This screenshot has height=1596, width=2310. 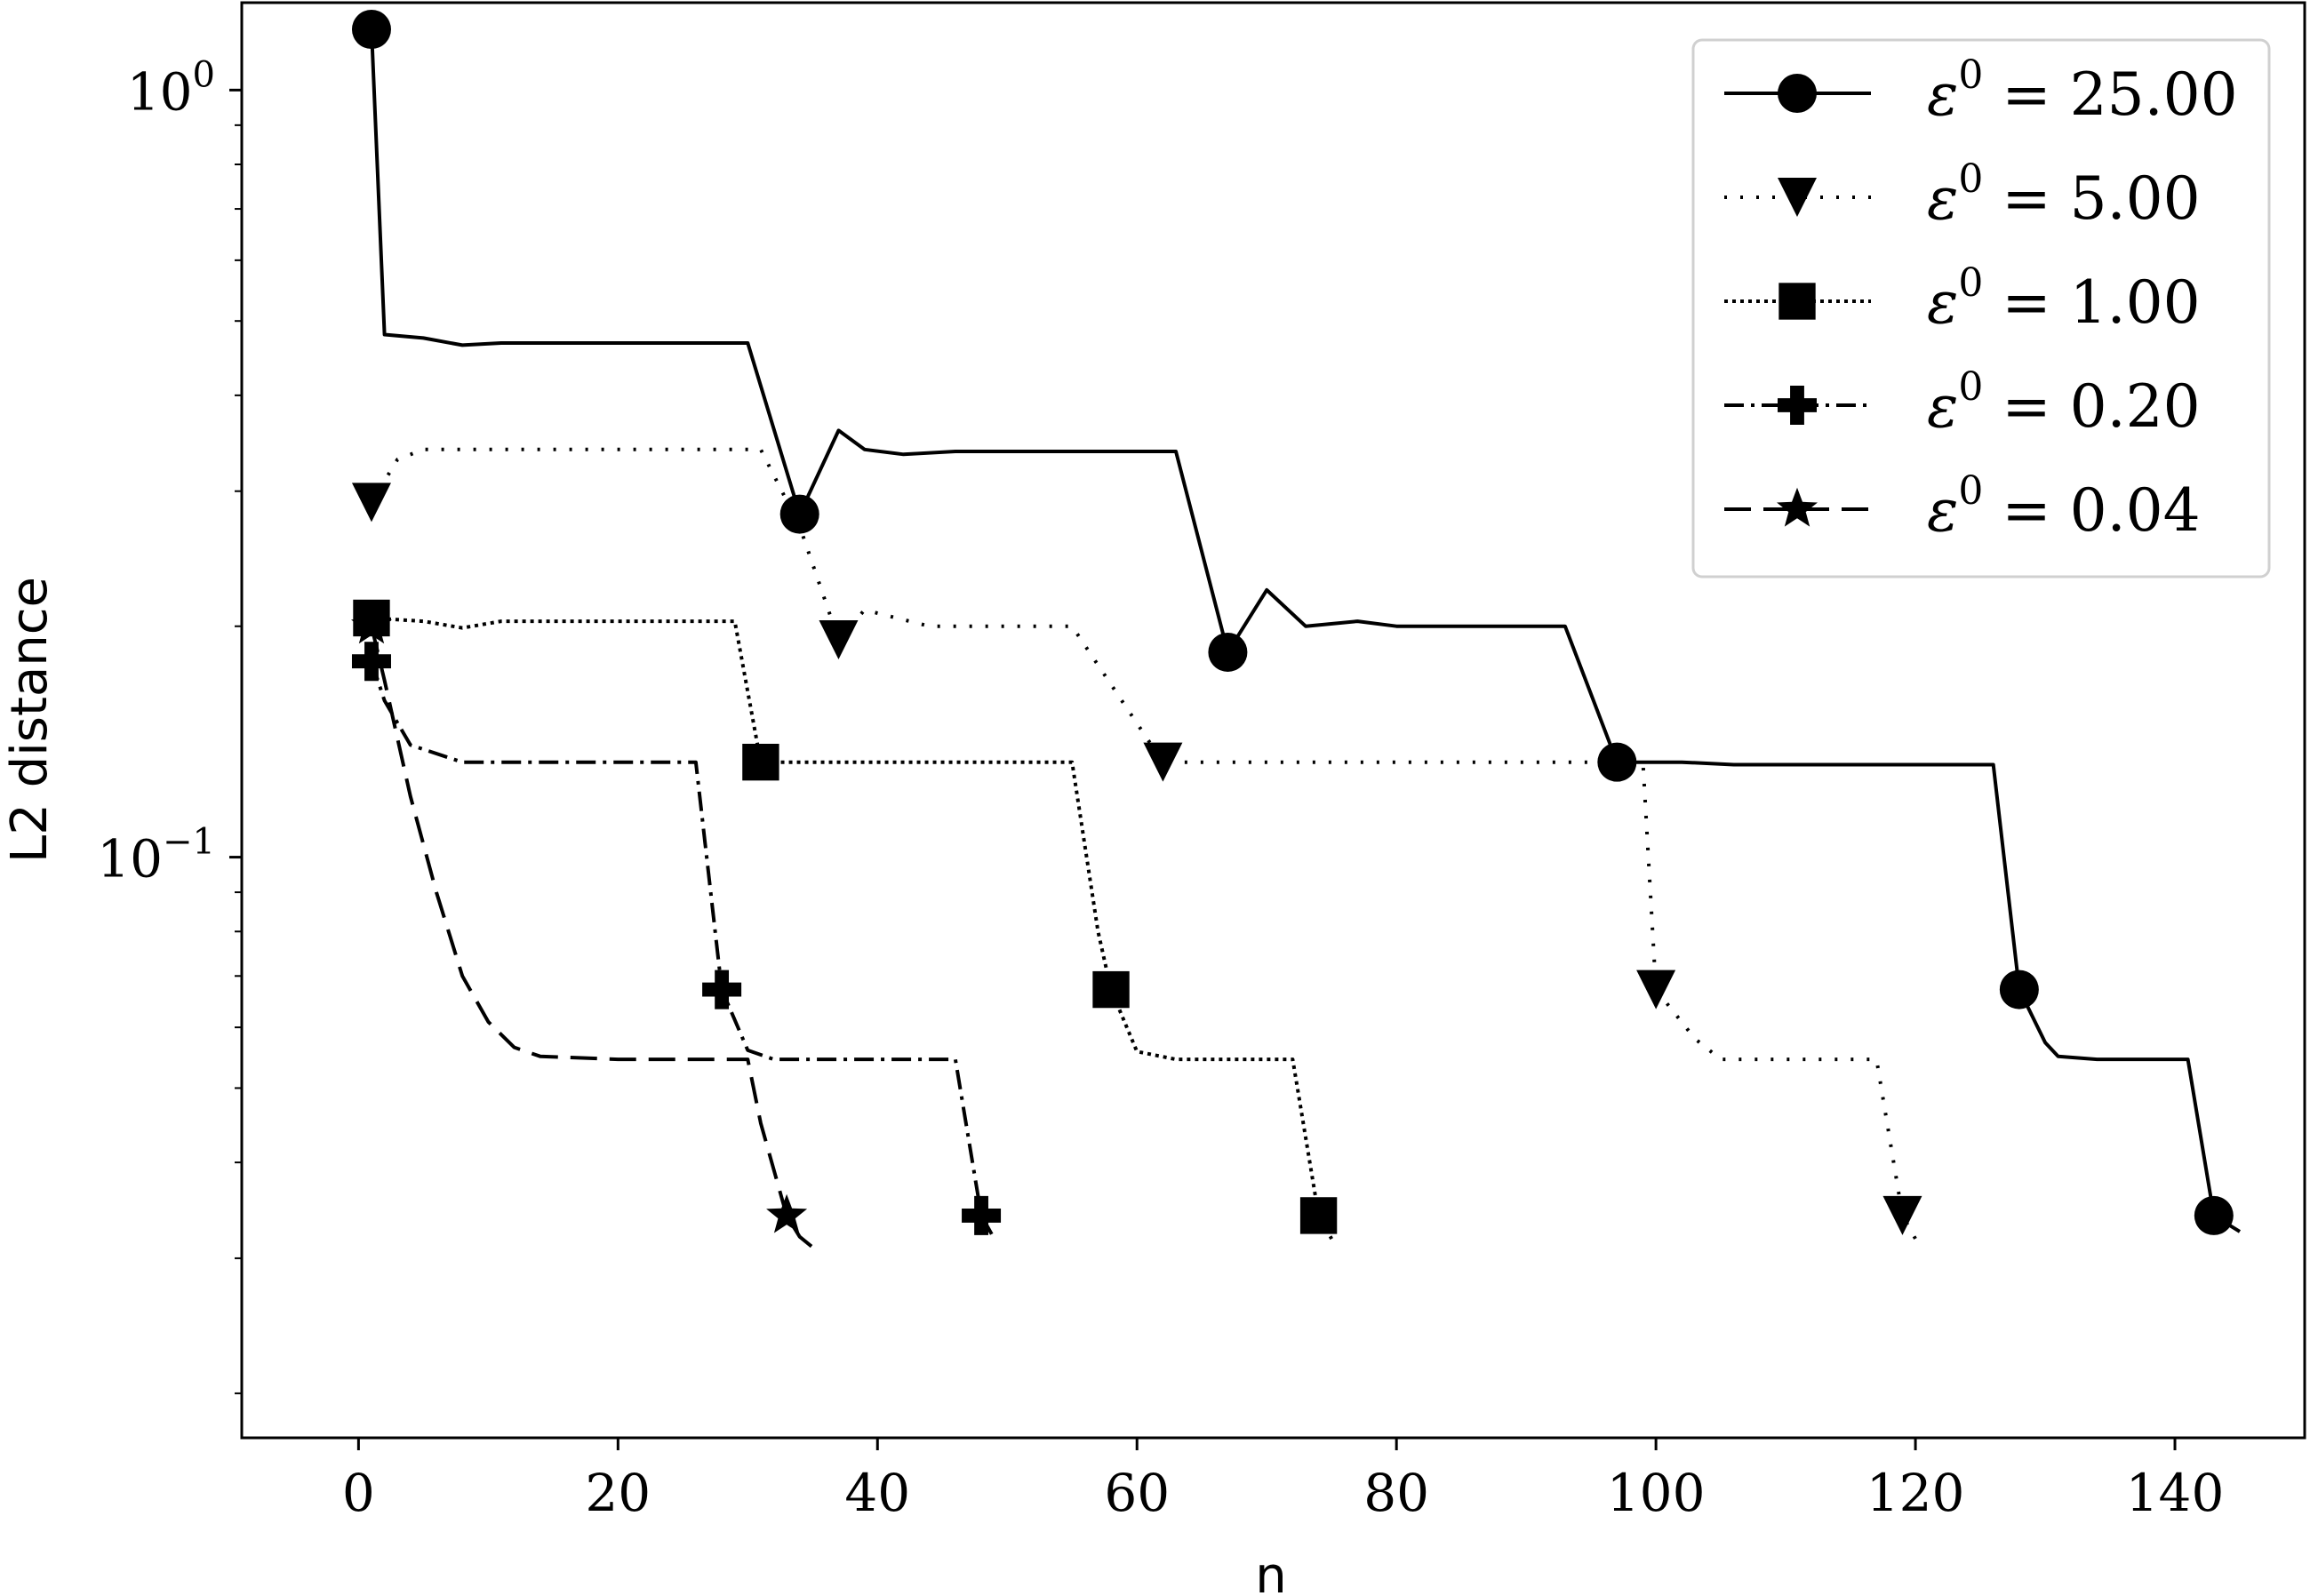 I want to click on x-tick-label-2: 20, so click(x=618, y=1493).